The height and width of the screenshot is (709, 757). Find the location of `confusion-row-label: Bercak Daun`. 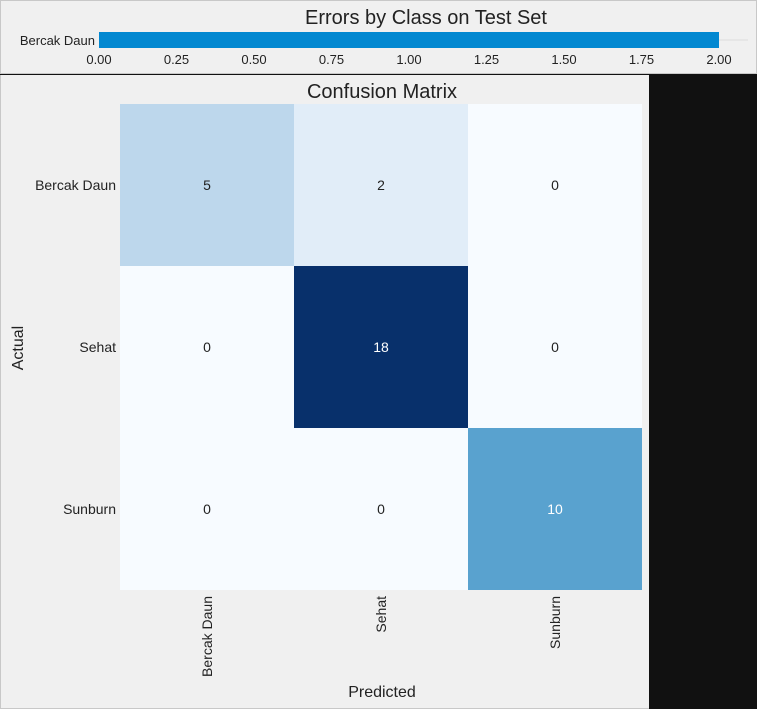

confusion-row-label: Bercak Daun is located at coordinates (75, 185).